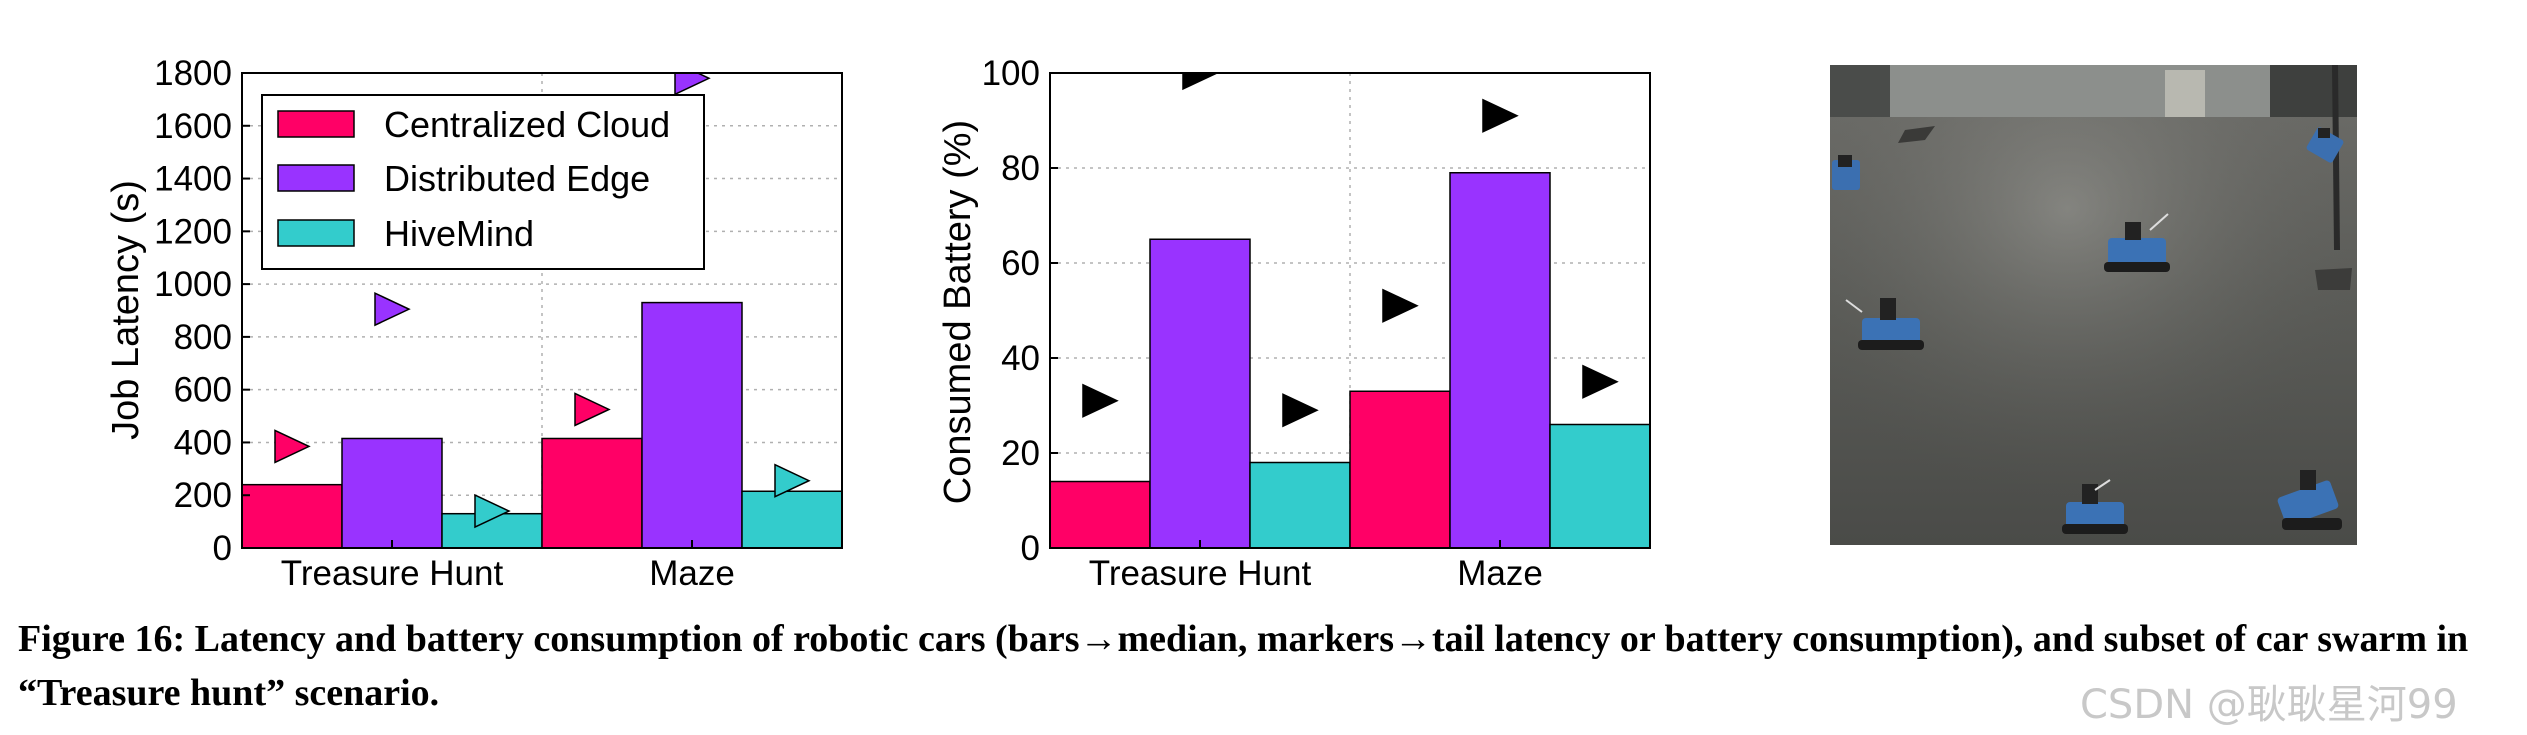 This screenshot has height=735, width=2527. Describe the element at coordinates (527, 124) in the screenshot. I see `legend-label-centralized: Centralized Cloud` at that location.